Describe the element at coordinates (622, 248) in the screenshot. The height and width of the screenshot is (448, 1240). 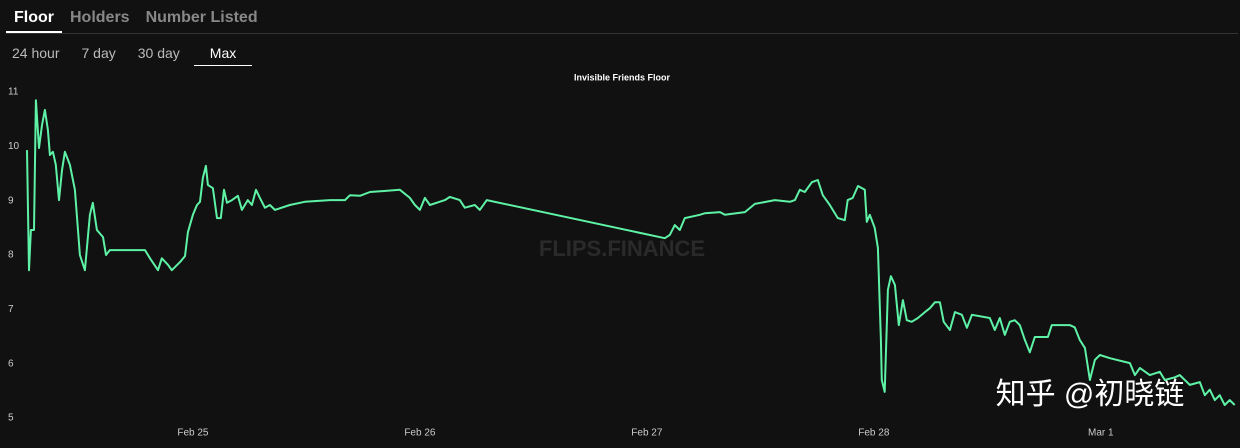
I see `watermark: FLIPS.FINANCE` at that location.